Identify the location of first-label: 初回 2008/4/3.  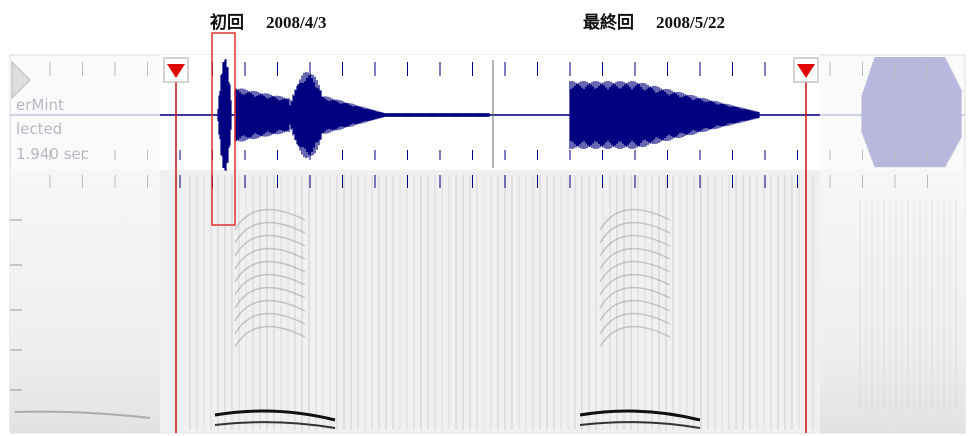
(279, 20).